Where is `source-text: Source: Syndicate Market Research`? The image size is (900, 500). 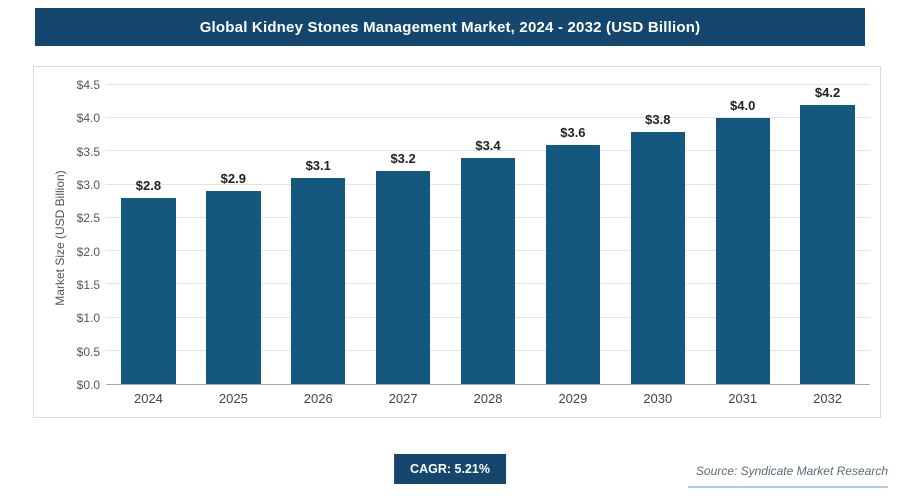
source-text: Source: Syndicate Market Research is located at coordinates (787, 476).